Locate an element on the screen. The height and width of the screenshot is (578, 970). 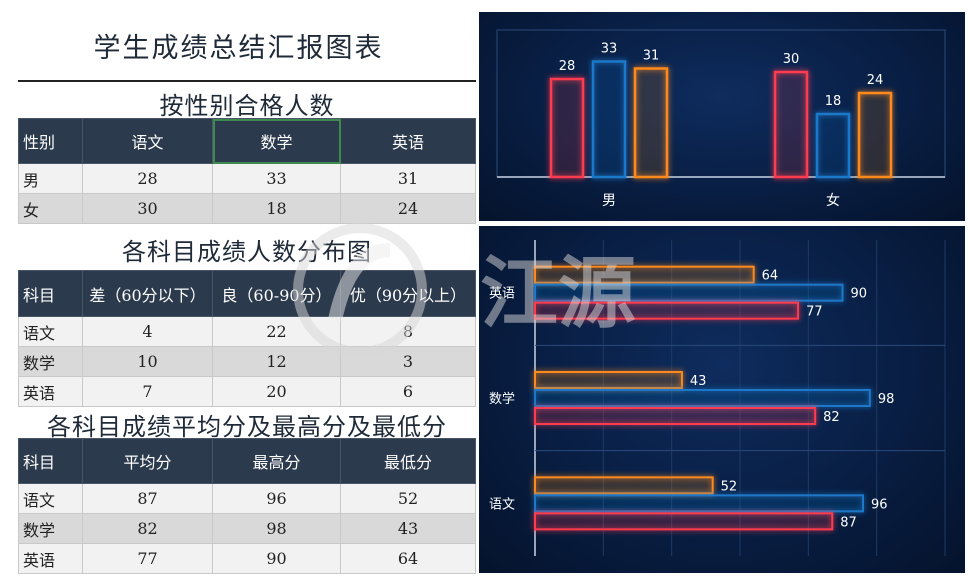
y-tick-label: 英语 is located at coordinates (502, 294).